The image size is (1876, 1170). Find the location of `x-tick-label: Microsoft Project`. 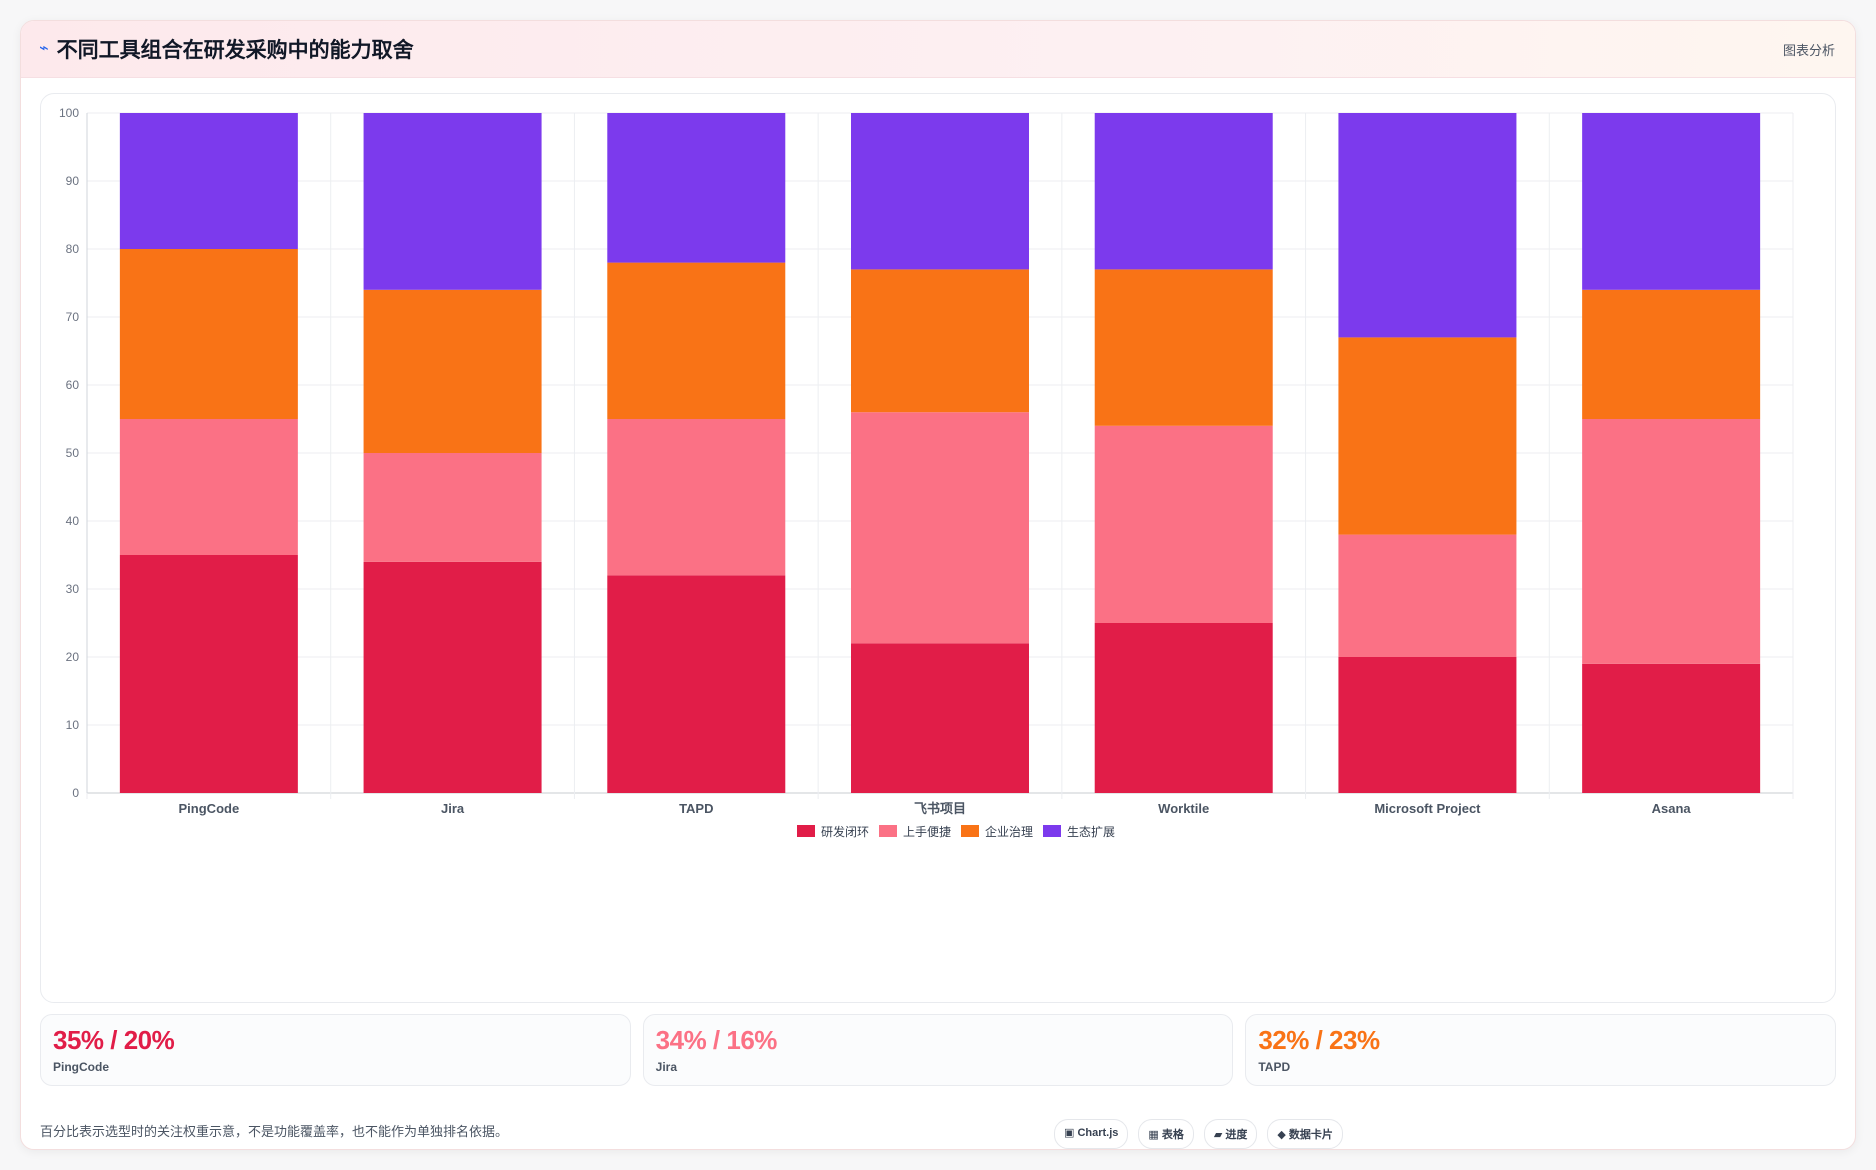

x-tick-label: Microsoft Project is located at coordinates (1427, 808).